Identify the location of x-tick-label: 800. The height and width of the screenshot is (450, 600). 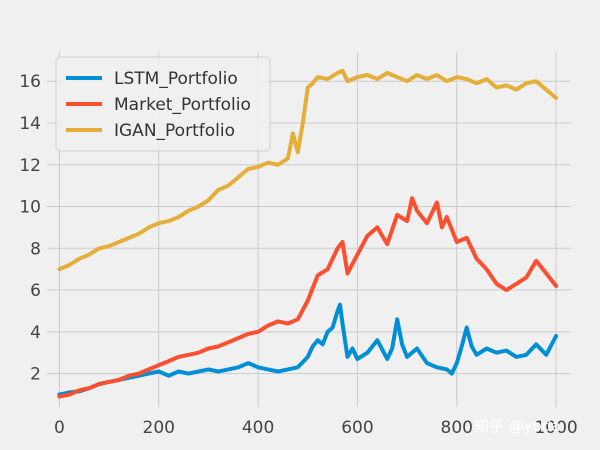
(457, 428).